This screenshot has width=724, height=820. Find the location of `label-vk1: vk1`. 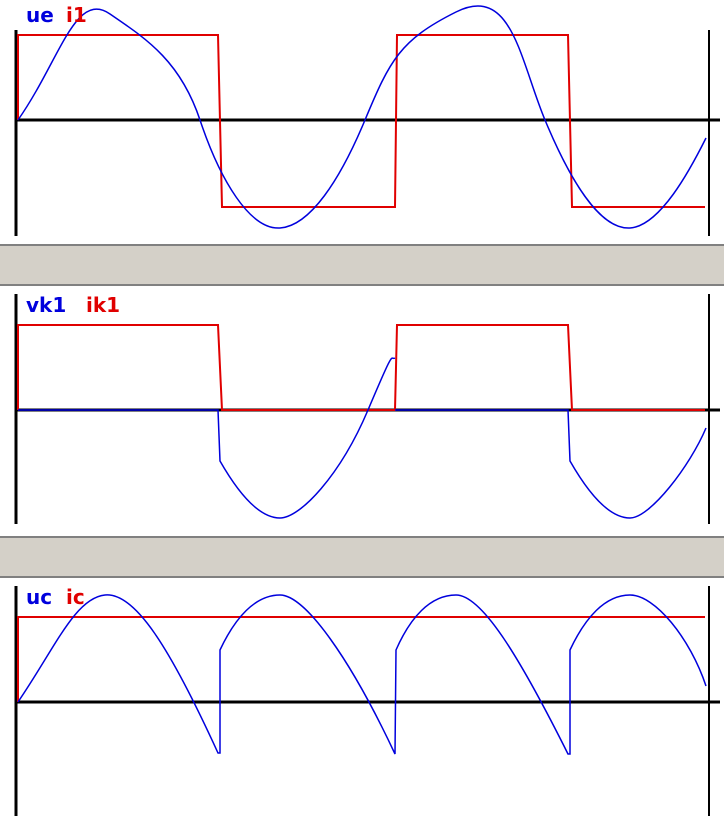

label-vk1: vk1 is located at coordinates (46, 305).